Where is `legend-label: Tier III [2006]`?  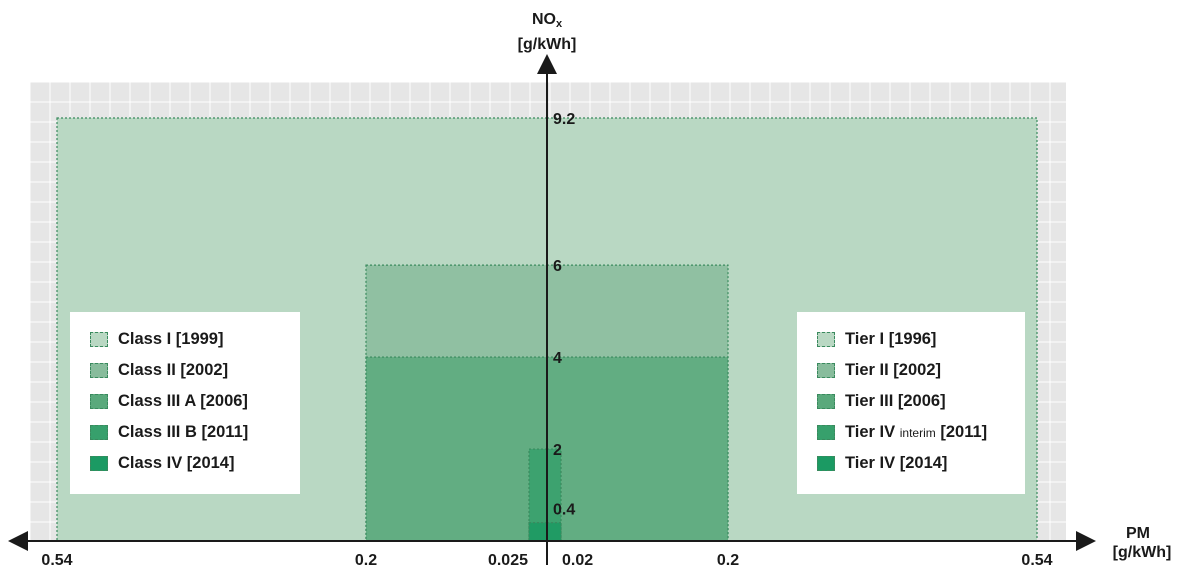
legend-label: Tier III [2006] is located at coordinates (895, 401).